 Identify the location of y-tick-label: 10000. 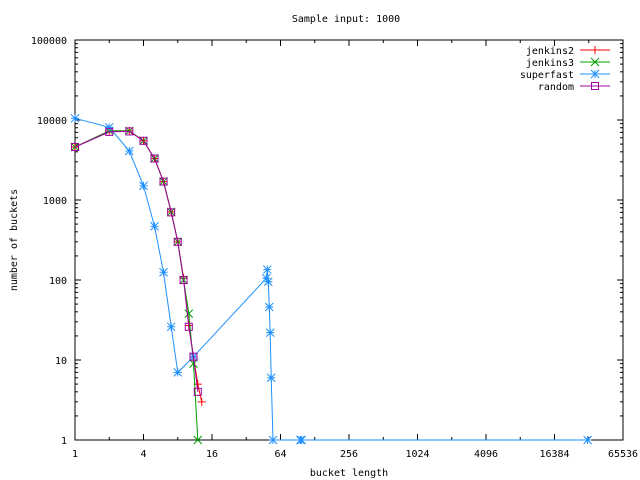
(52, 121).